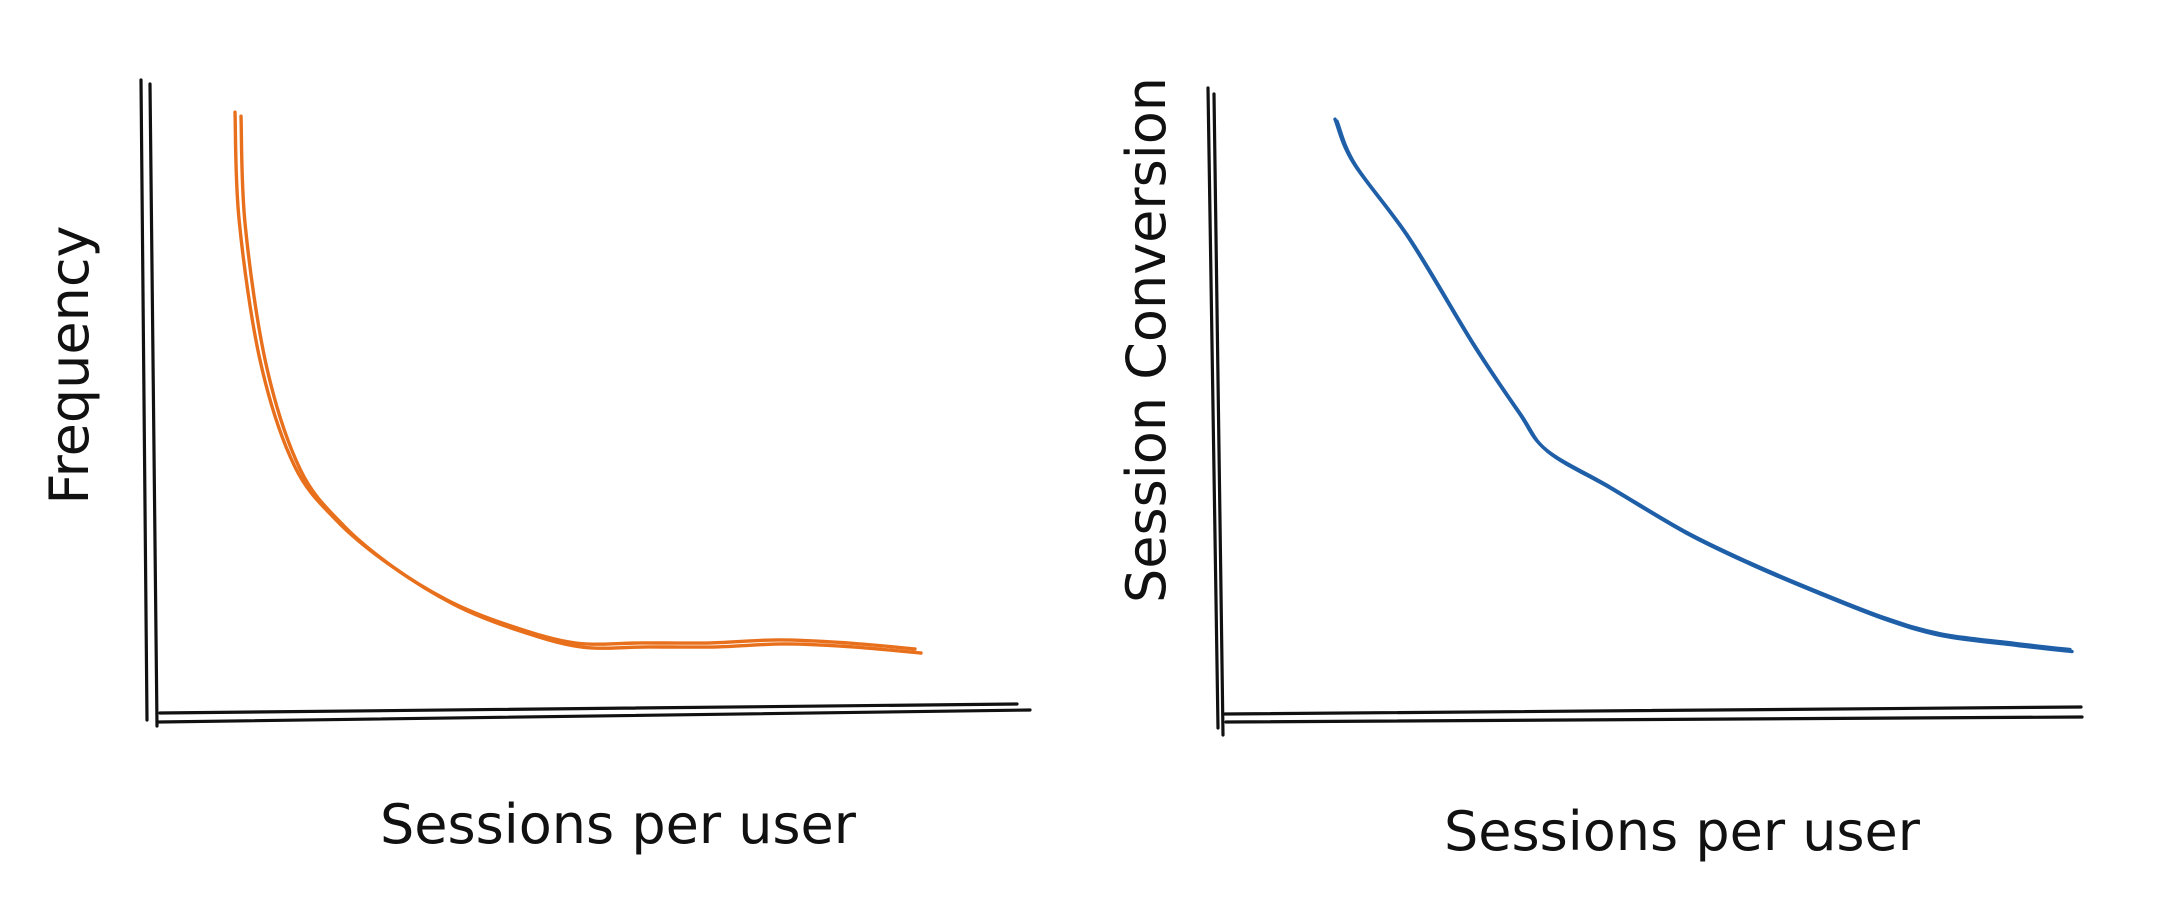 This screenshot has height=904, width=2164. Describe the element at coordinates (594, 713) in the screenshot. I see `frequency-x-axis` at that location.